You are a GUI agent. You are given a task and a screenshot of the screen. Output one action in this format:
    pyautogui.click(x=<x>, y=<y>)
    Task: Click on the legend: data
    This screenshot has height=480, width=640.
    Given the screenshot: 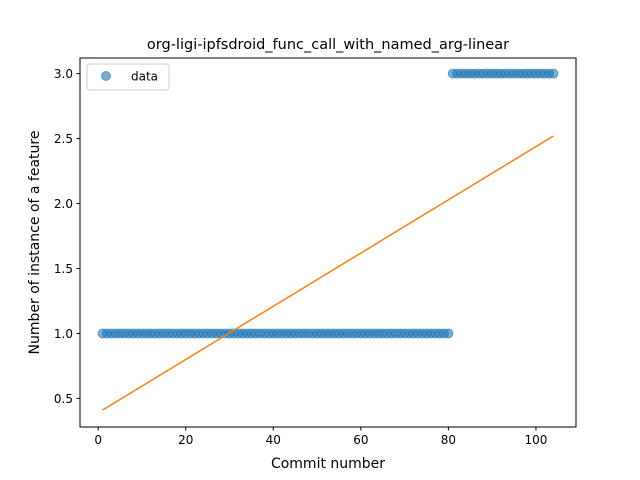 What is the action you would take?
    pyautogui.click(x=128, y=77)
    